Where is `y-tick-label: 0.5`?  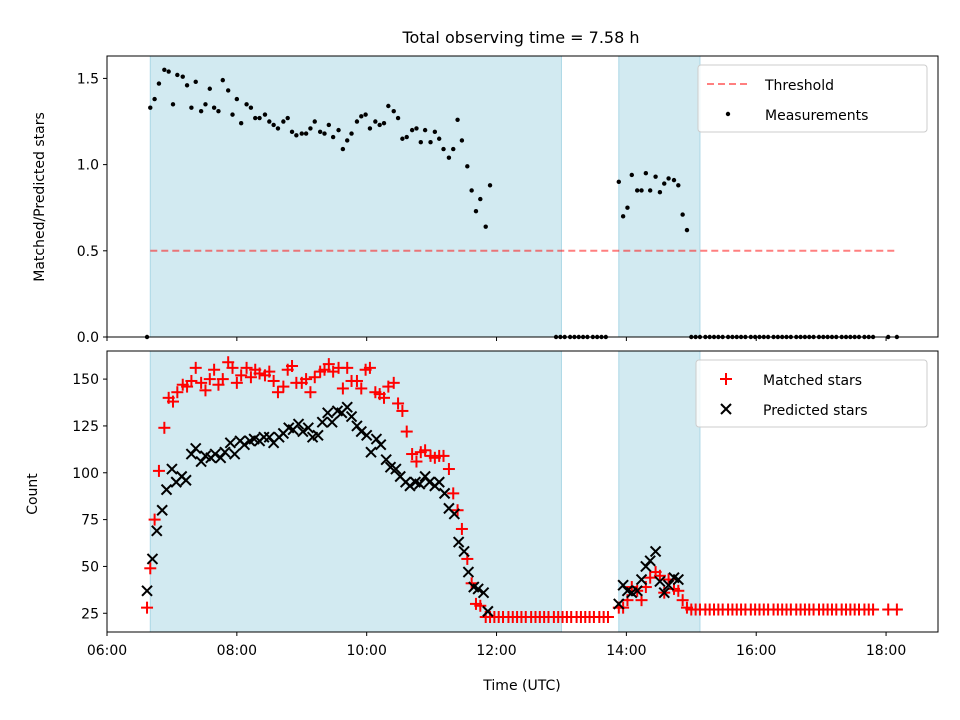 y-tick-label: 0.5 is located at coordinates (88, 252).